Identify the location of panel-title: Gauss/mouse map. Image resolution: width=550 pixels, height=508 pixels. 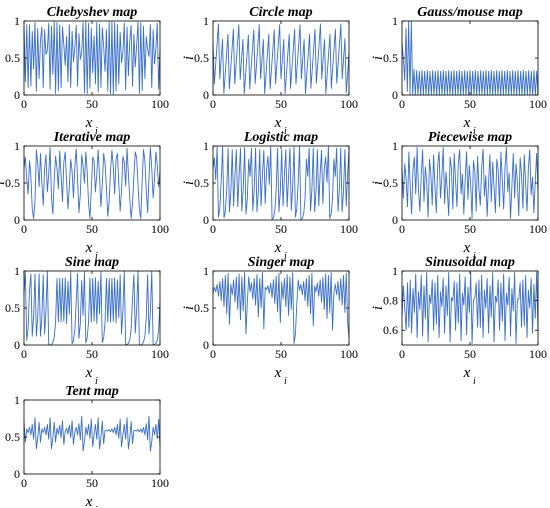
(469, 12).